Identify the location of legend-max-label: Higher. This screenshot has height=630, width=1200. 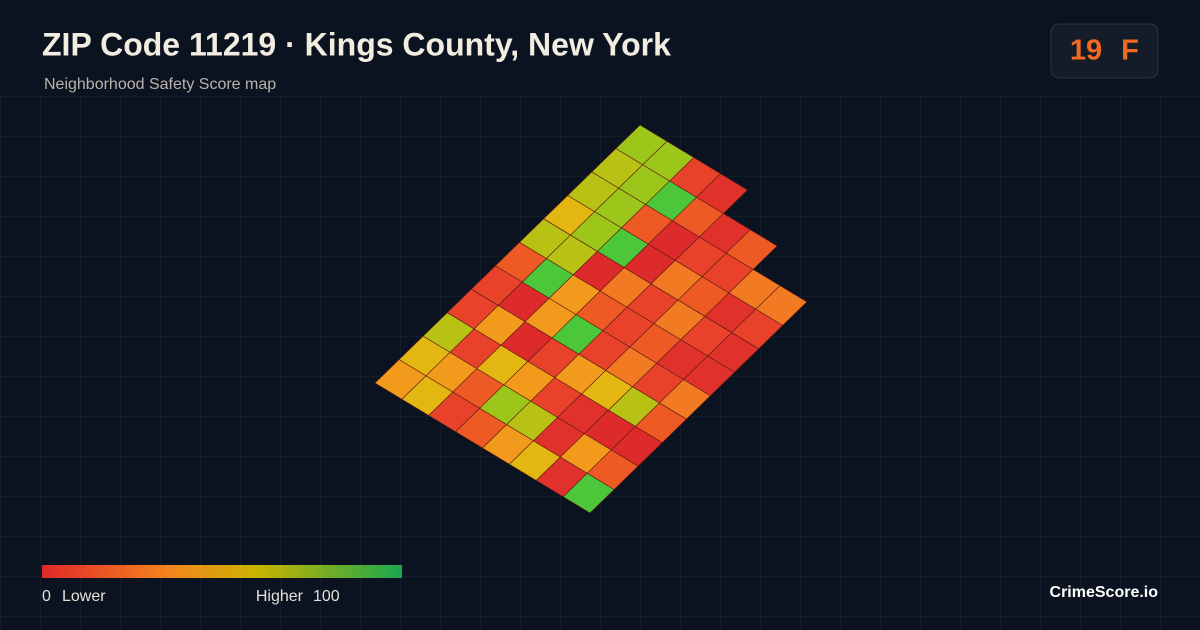
(280, 596).